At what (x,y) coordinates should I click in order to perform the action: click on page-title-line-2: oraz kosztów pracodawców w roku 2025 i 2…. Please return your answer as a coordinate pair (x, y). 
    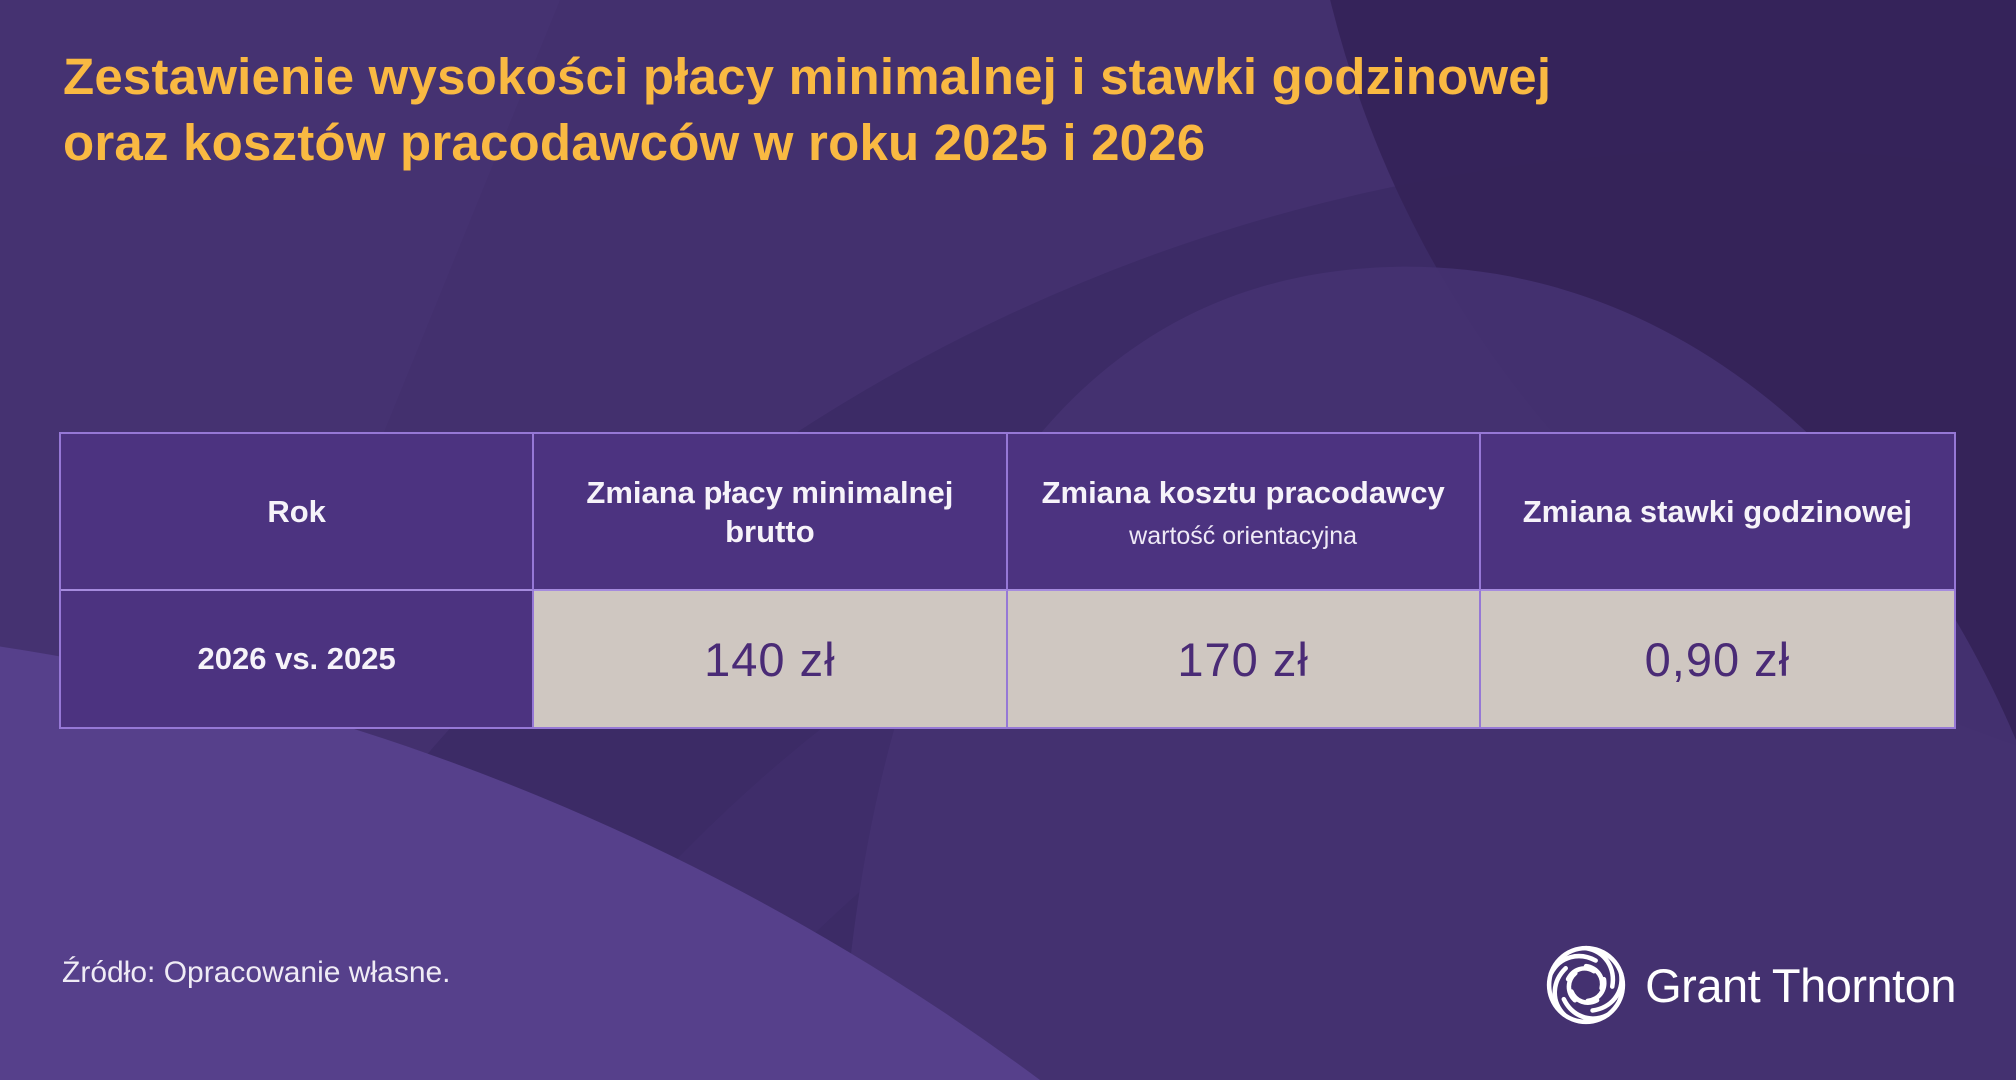
    Looking at the image, I should click on (634, 142).